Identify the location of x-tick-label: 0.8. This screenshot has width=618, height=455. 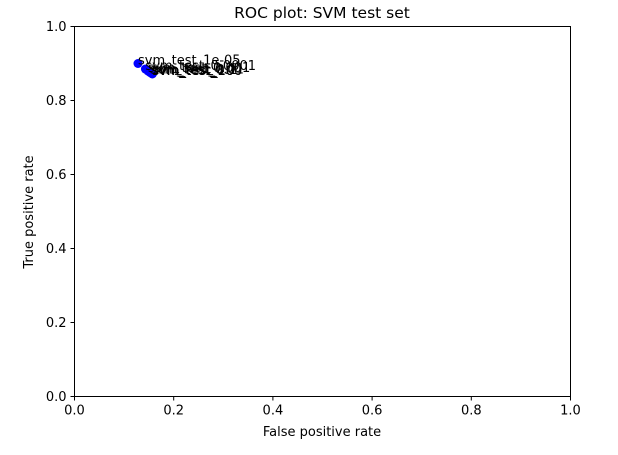
(471, 411).